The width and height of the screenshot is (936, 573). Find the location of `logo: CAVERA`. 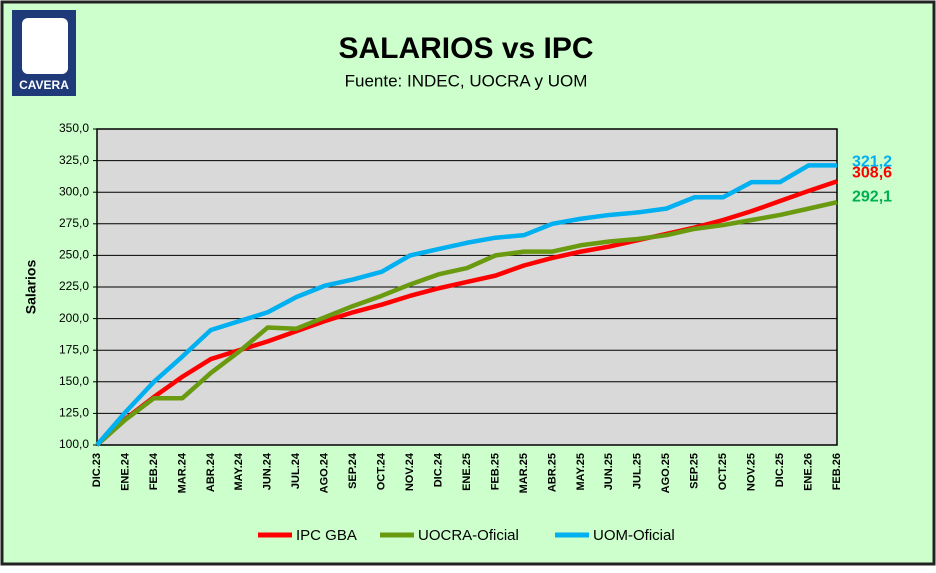

logo: CAVERA is located at coordinates (44, 53).